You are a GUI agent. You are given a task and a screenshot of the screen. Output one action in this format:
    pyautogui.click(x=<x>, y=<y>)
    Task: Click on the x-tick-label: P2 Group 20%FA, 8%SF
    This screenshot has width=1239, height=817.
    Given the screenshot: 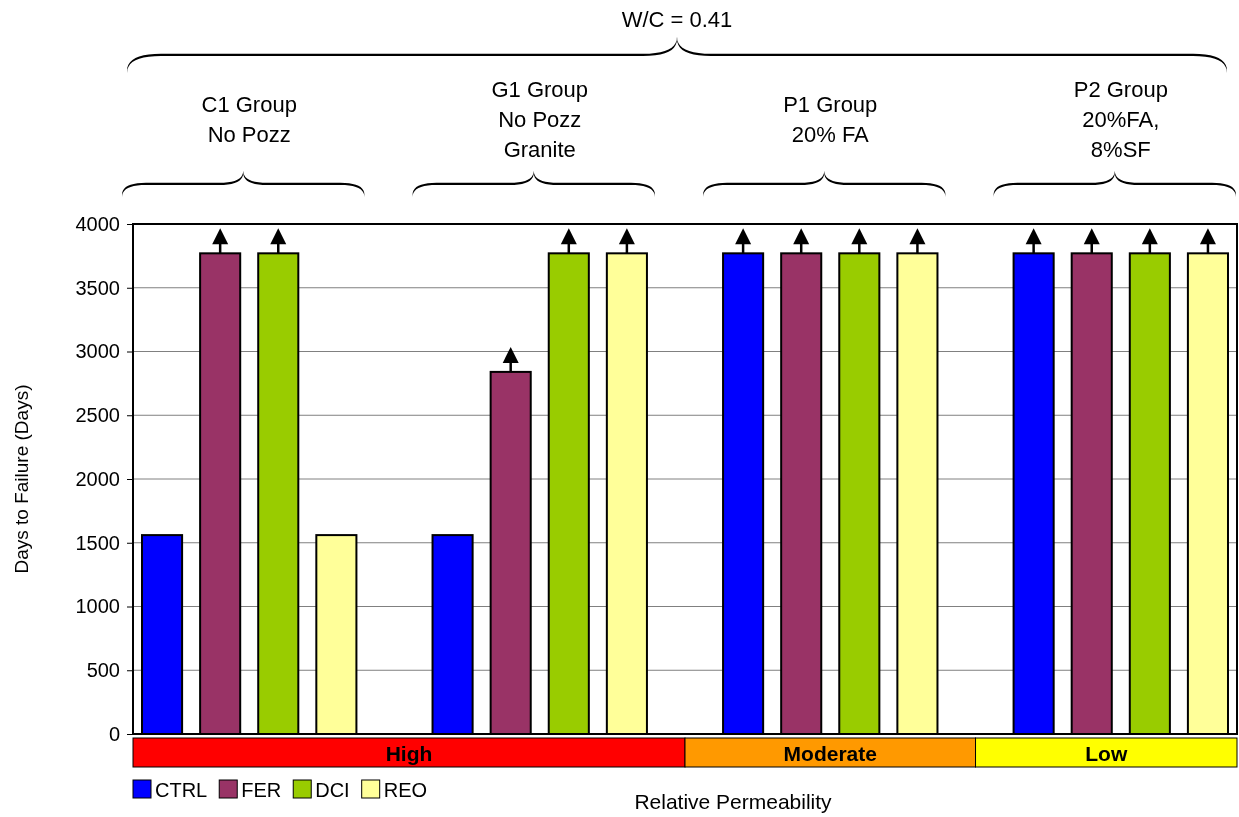 What is the action you would take?
    pyautogui.click(x=1120, y=119)
    